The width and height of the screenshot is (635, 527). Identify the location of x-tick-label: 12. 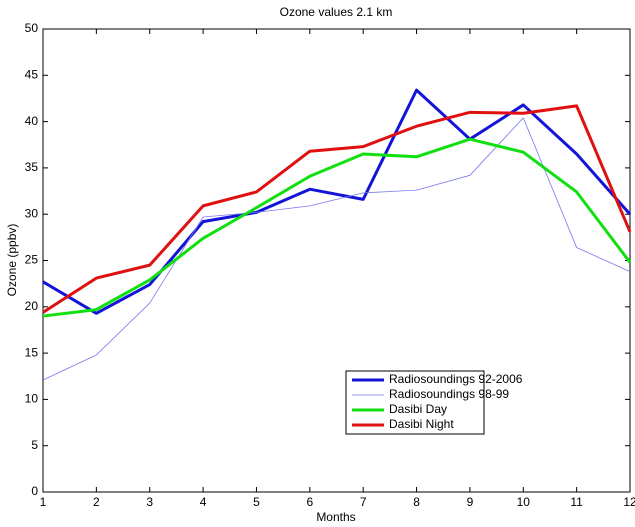
(629, 502).